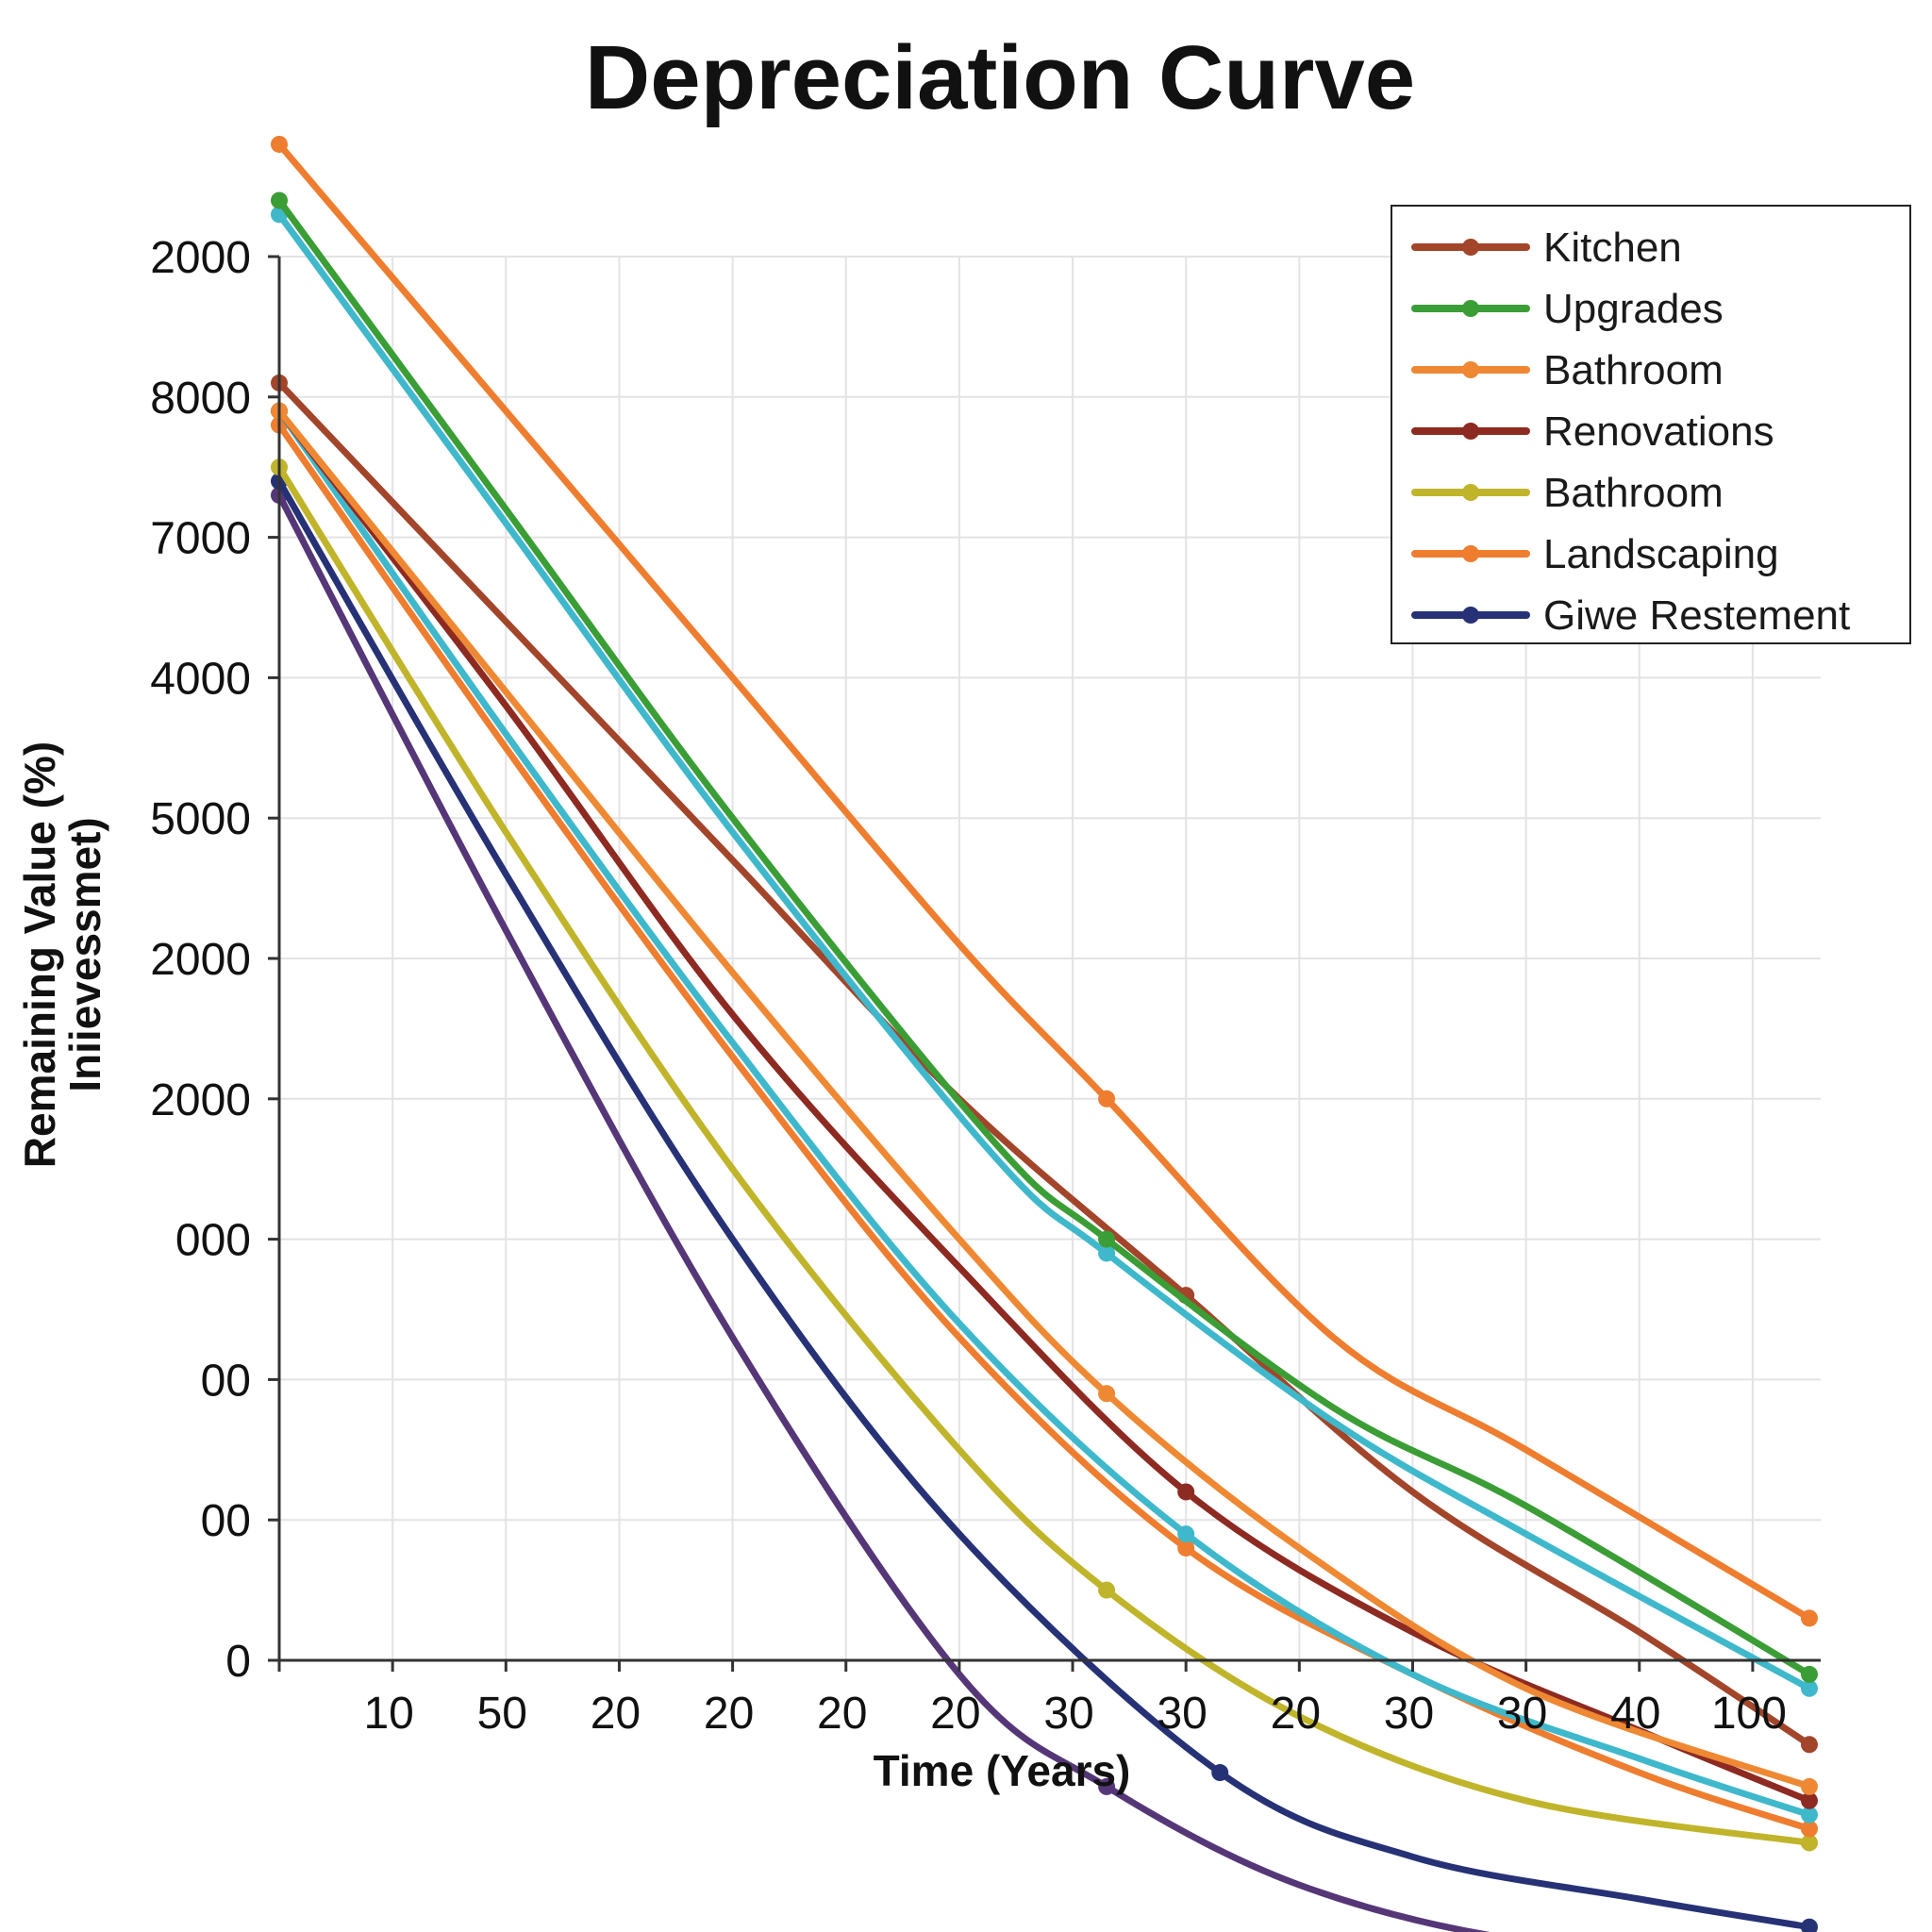 The image size is (1932, 1932). I want to click on x-tick-label: 10, so click(388, 1714).